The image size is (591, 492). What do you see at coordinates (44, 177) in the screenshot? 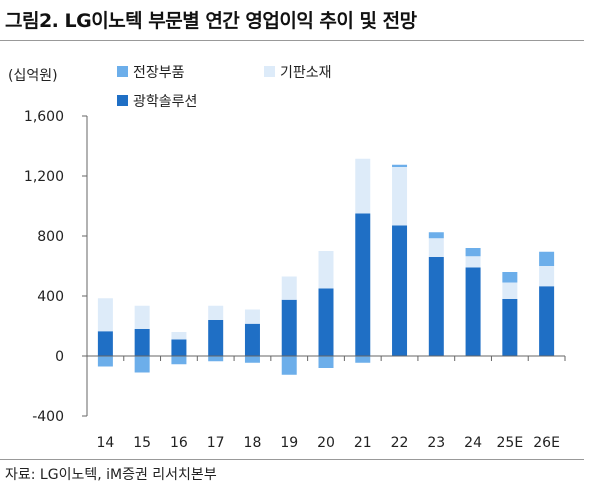
I see `y-tick-label: 1,200` at bounding box center [44, 177].